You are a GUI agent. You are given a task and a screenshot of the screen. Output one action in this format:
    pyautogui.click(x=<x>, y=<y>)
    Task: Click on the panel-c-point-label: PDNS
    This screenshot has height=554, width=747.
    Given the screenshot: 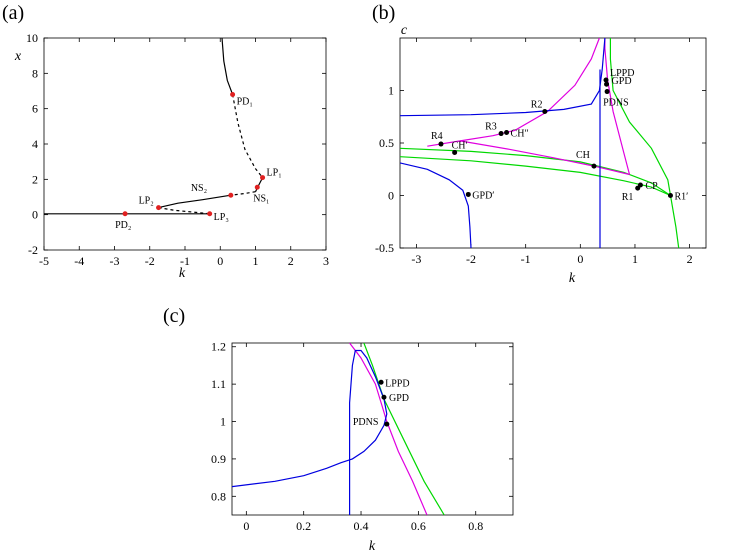 What is the action you would take?
    pyautogui.click(x=366, y=422)
    